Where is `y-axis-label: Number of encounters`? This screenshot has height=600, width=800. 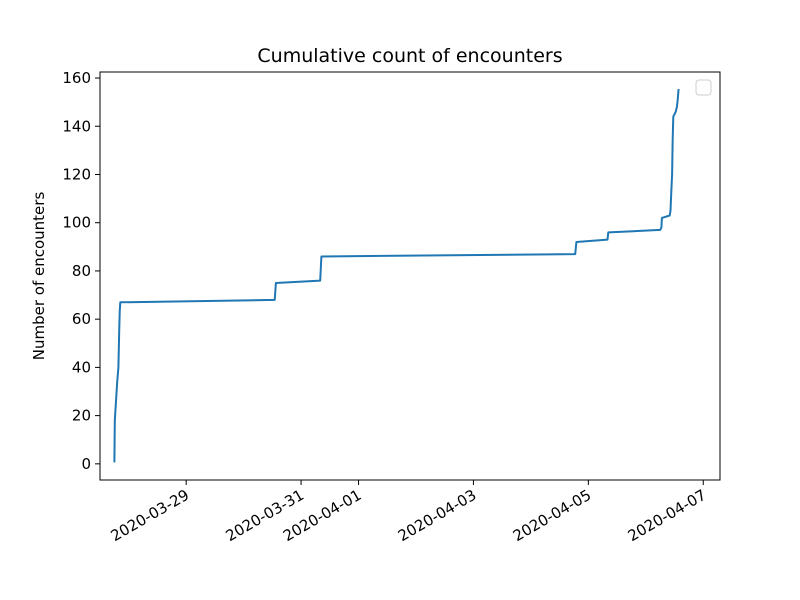
y-axis-label: Number of encounters is located at coordinates (39, 276).